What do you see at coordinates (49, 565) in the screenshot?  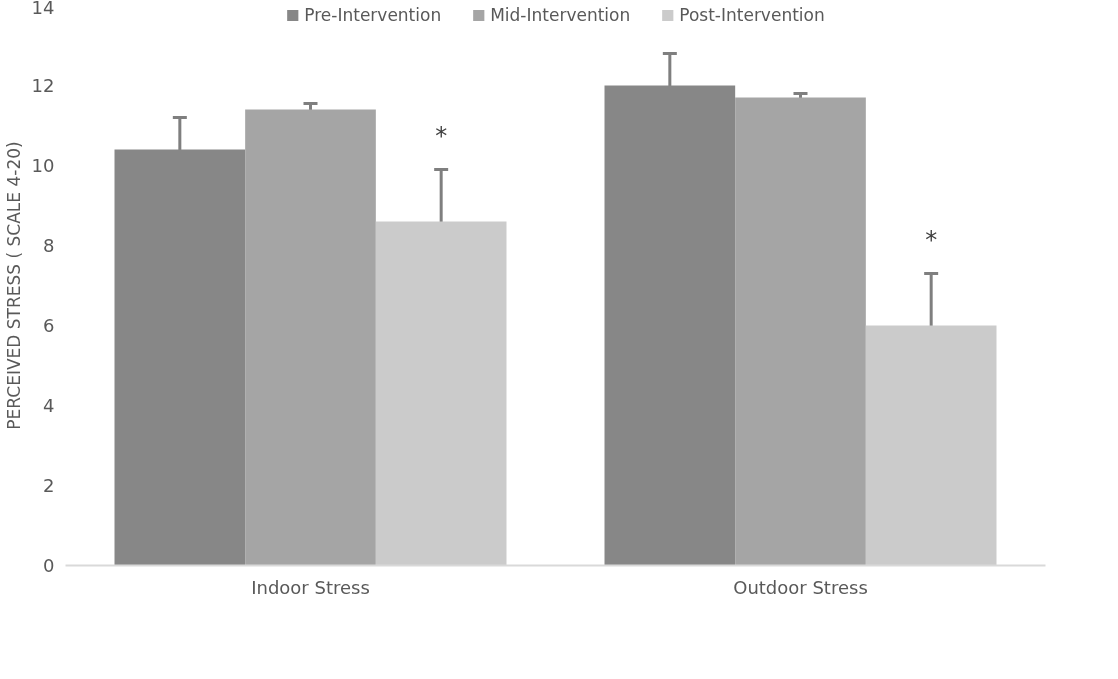 I see `y-tick-label: 0` at bounding box center [49, 565].